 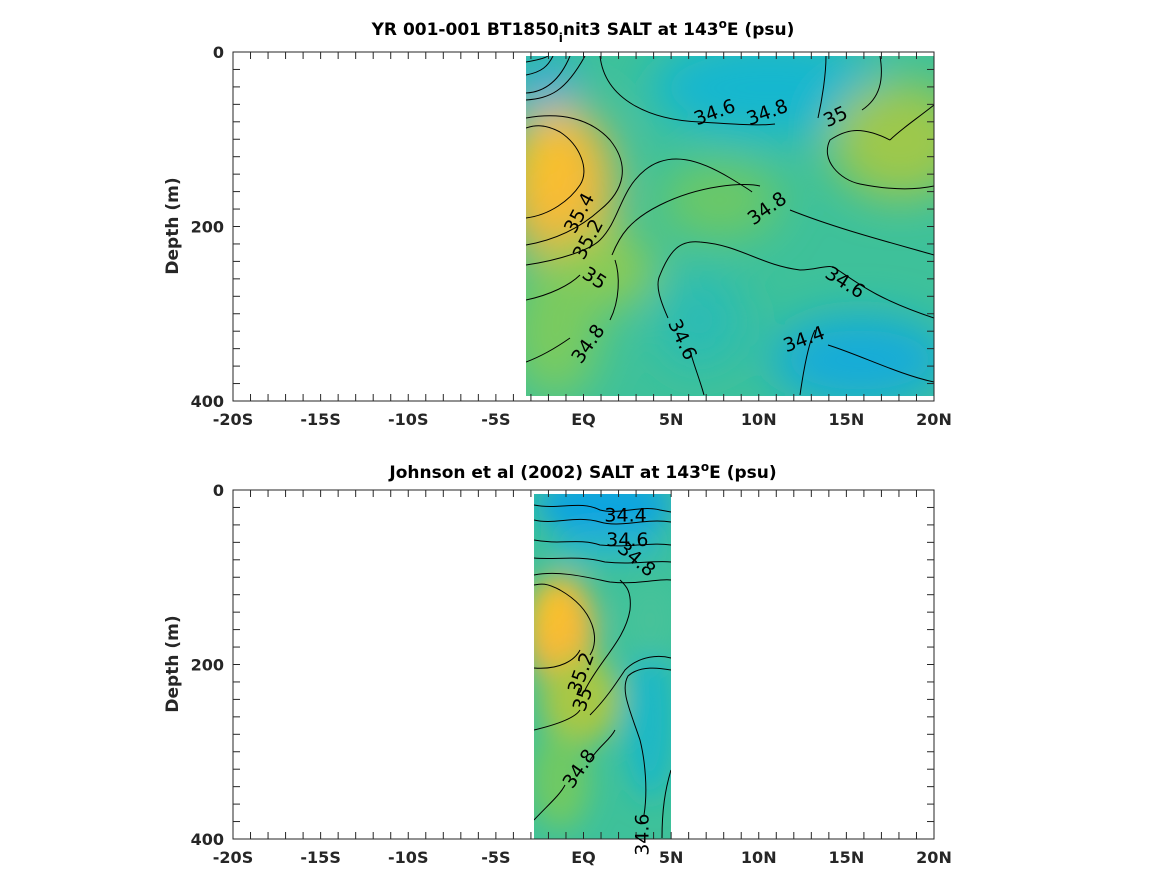 I want to click on bottom-contours, so click(x=602, y=671).